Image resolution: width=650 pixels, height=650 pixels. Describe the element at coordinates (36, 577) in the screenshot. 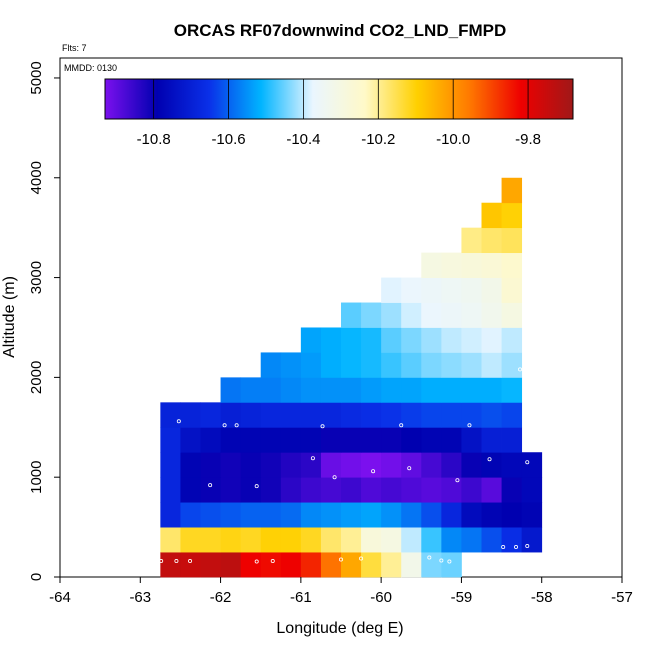

I see `y-tick-label: 0` at that location.